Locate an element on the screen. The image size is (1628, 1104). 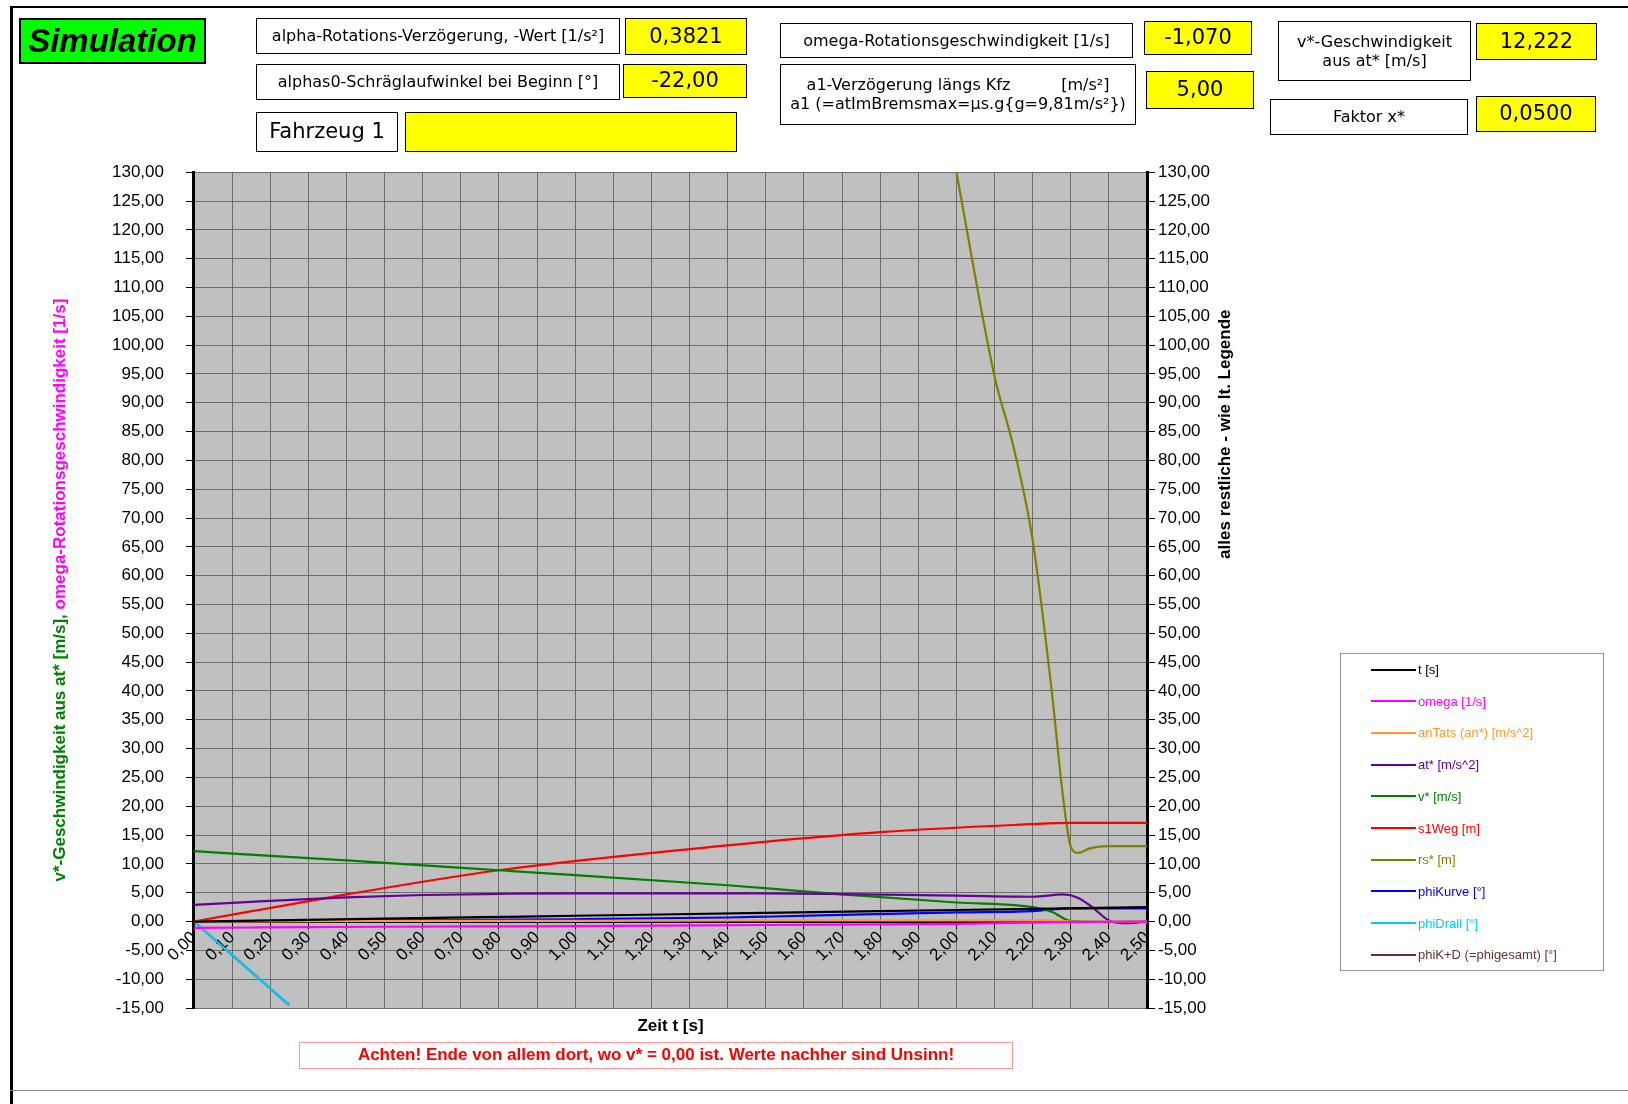
y-tick-label: 10,00 is located at coordinates (142, 863).